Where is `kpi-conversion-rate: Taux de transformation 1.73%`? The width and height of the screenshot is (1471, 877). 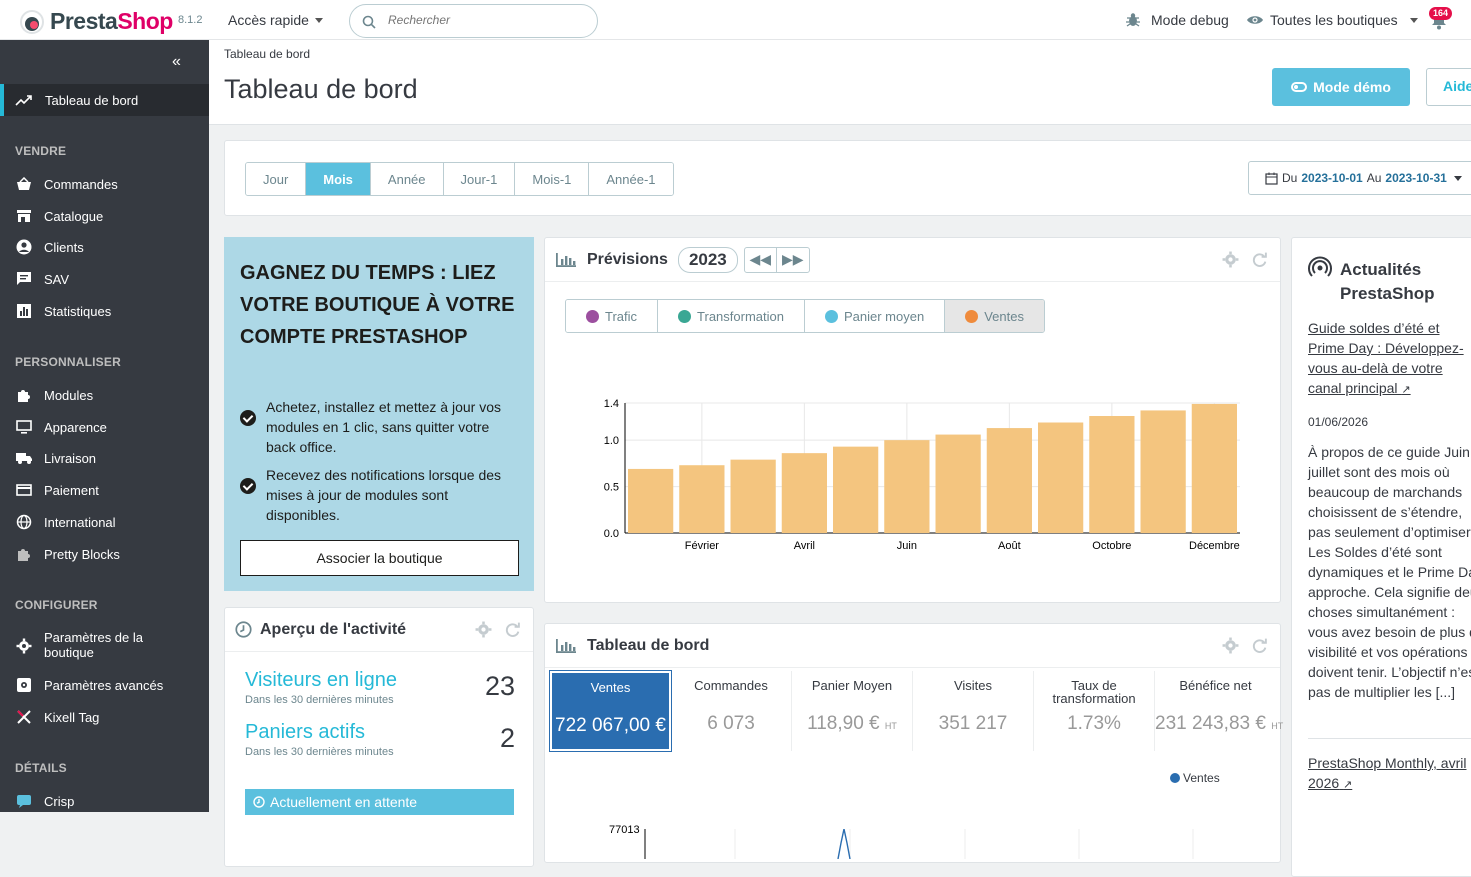
kpi-conversion-rate: Taux de transformation 1.73% is located at coordinates (1094, 711).